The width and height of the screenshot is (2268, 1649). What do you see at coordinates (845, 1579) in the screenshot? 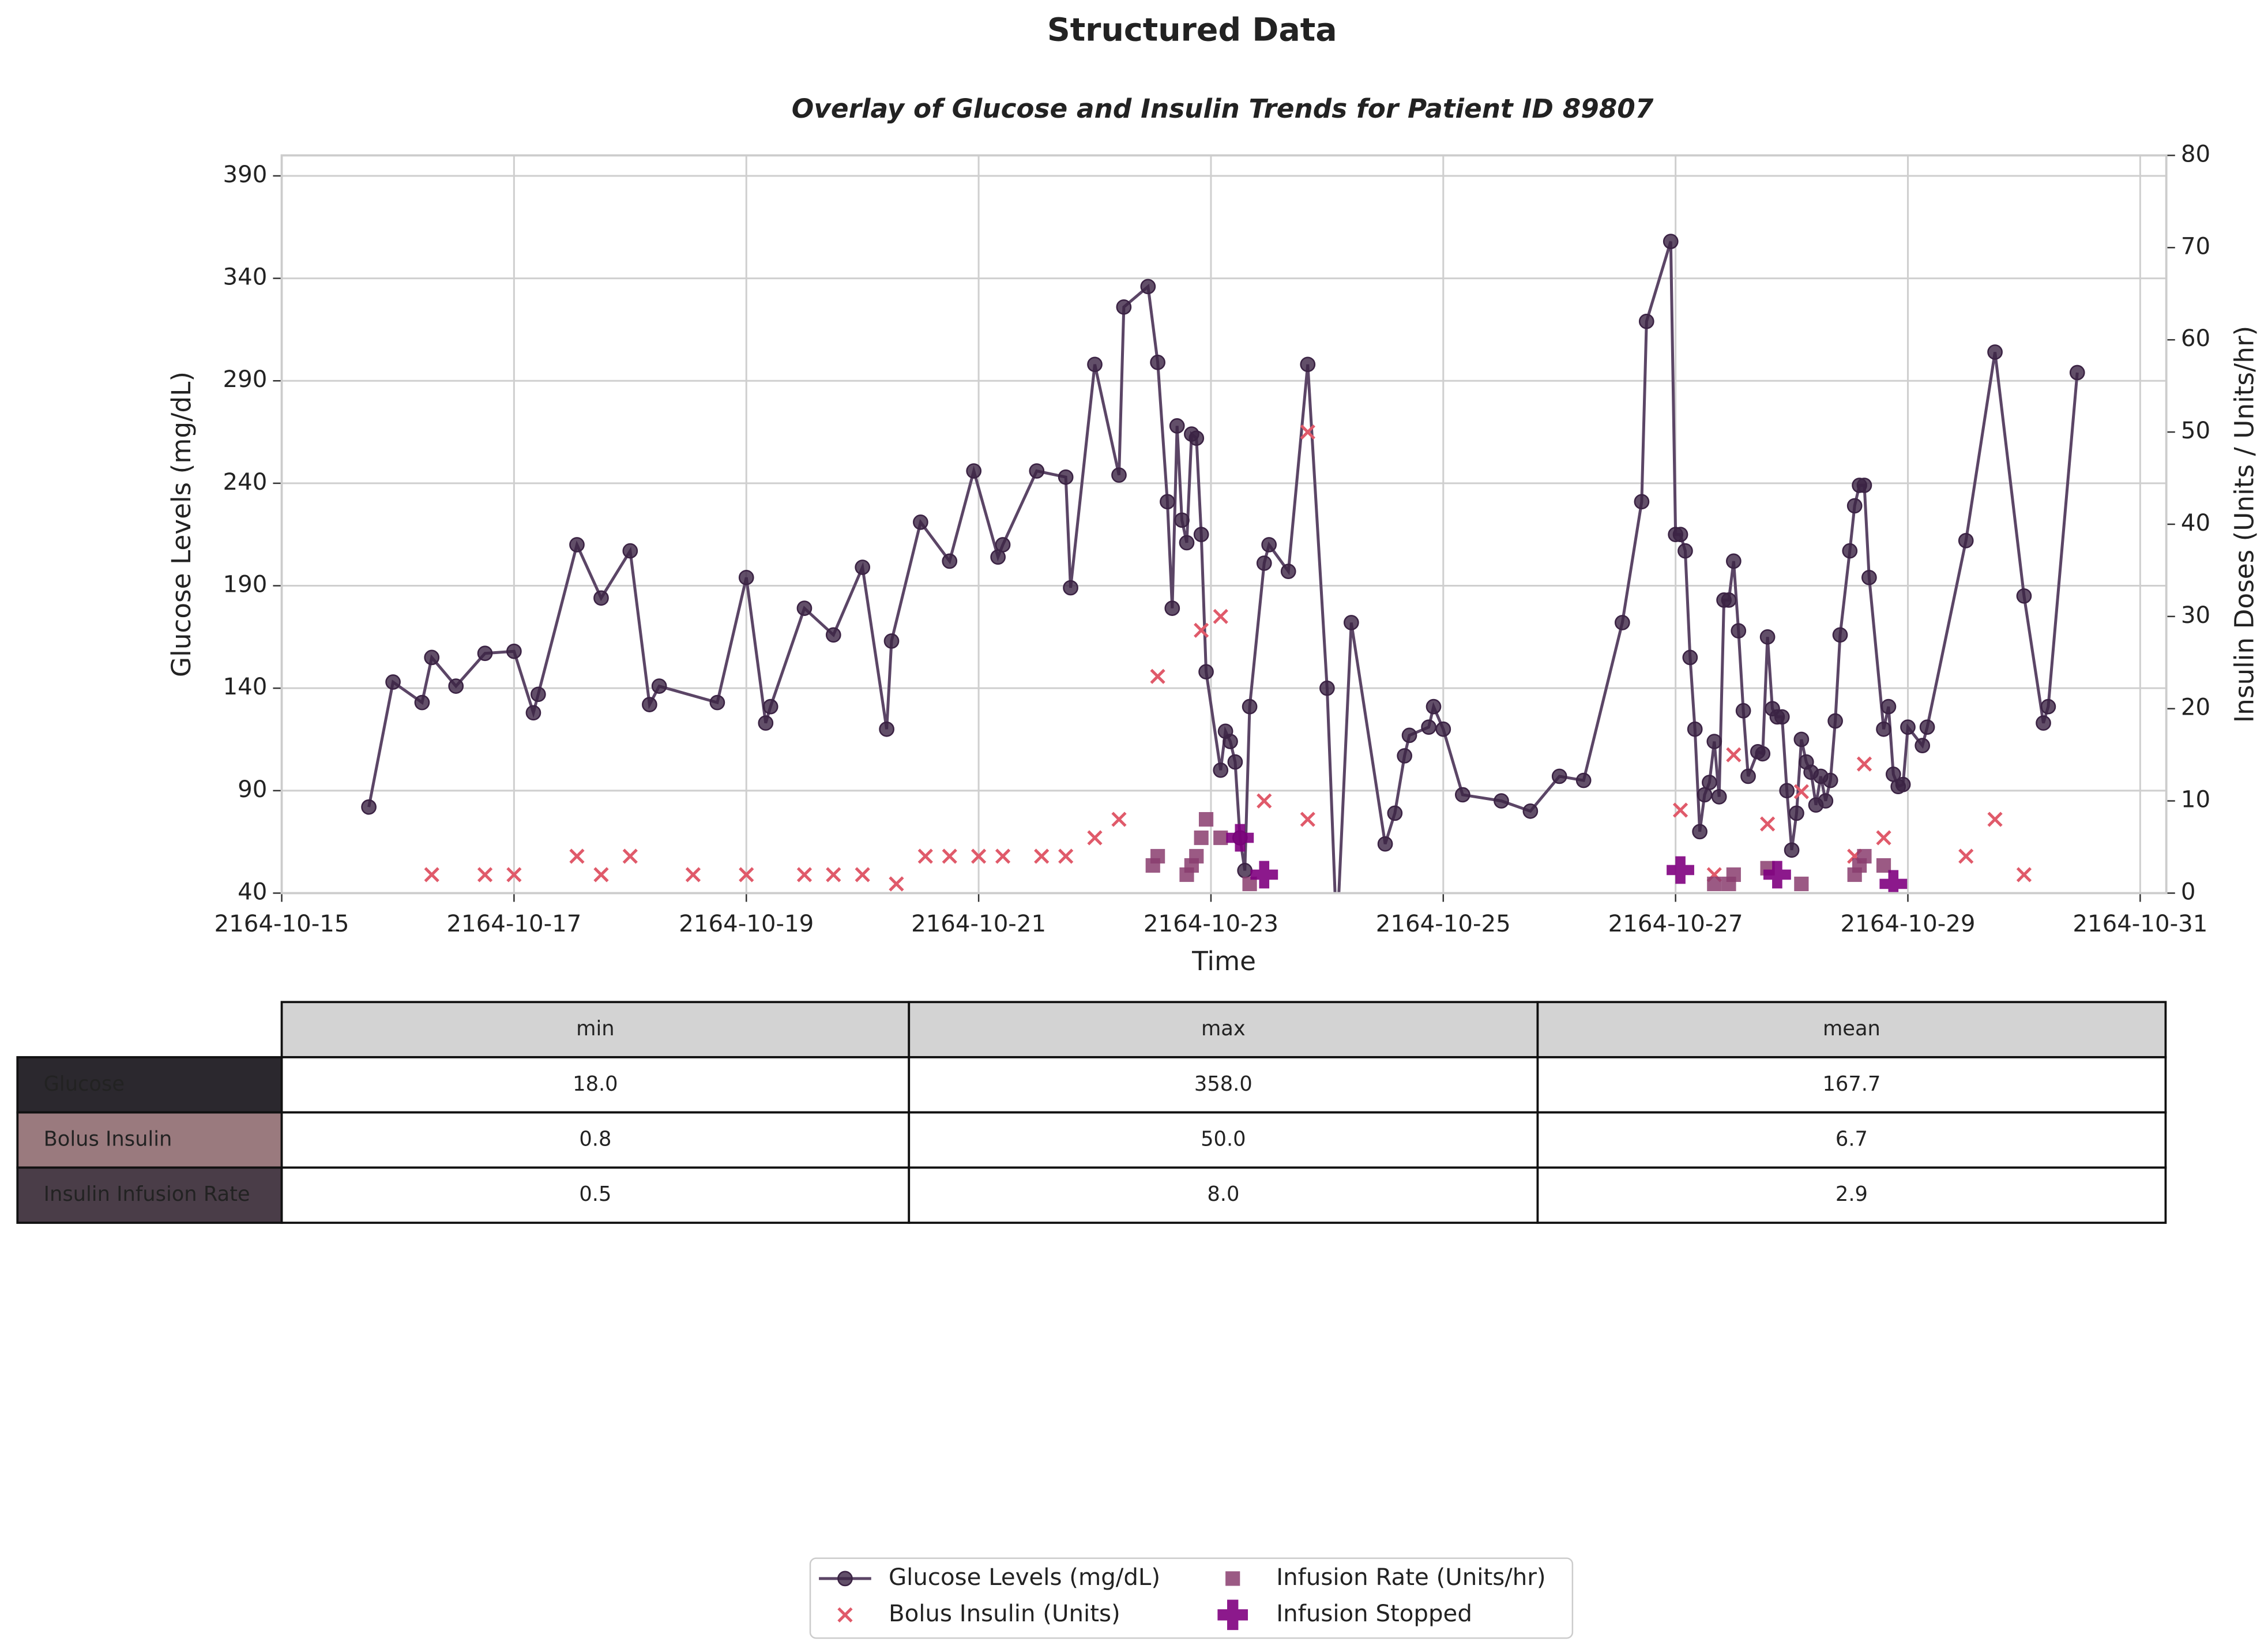
I see `legend-marker` at bounding box center [845, 1579].